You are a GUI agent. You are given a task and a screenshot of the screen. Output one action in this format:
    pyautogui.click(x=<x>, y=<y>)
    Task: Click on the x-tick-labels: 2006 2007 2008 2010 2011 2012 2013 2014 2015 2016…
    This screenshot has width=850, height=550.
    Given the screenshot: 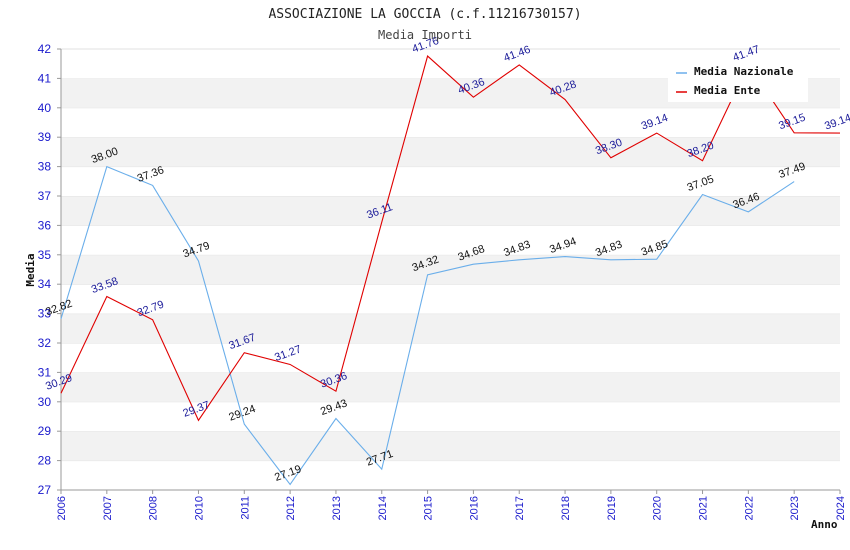 What is the action you would take?
    pyautogui.click(x=451, y=508)
    